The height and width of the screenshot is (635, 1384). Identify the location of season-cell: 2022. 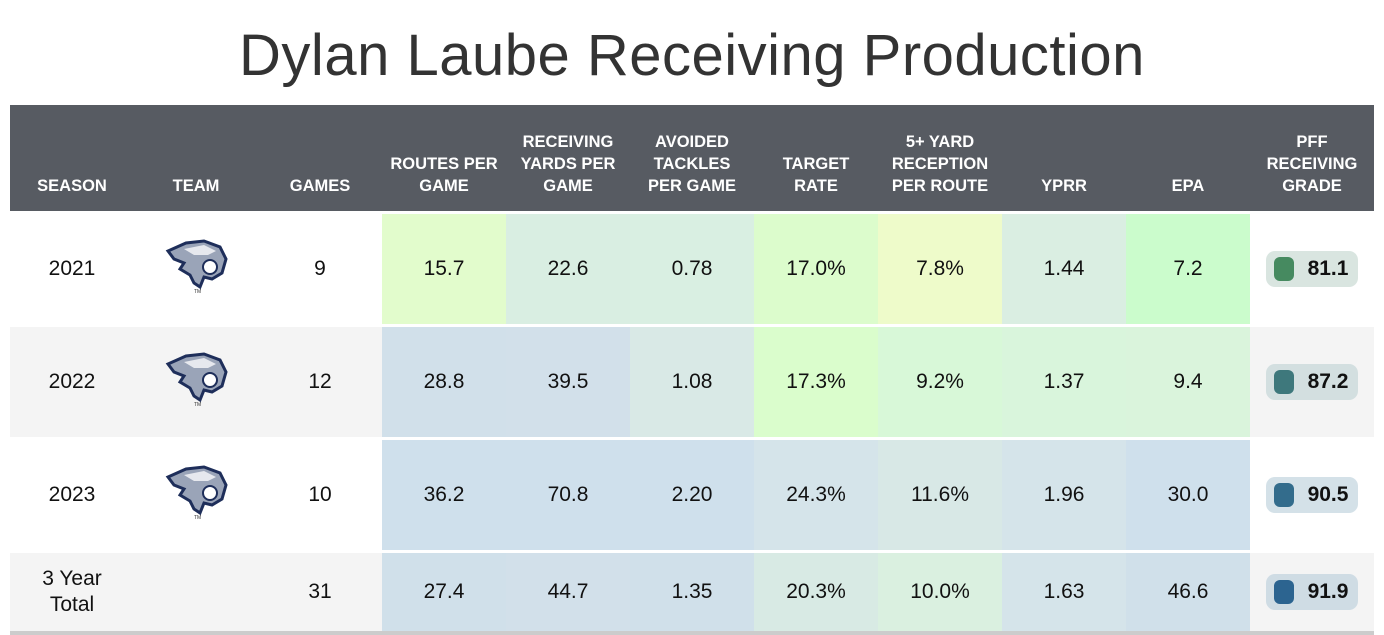
(72, 381).